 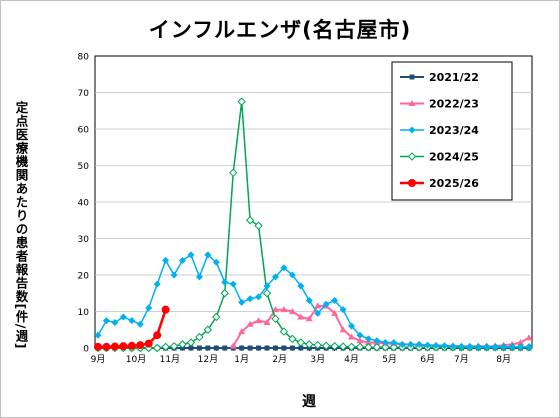 I want to click on x-tick-label: 4月, so click(x=351, y=359).